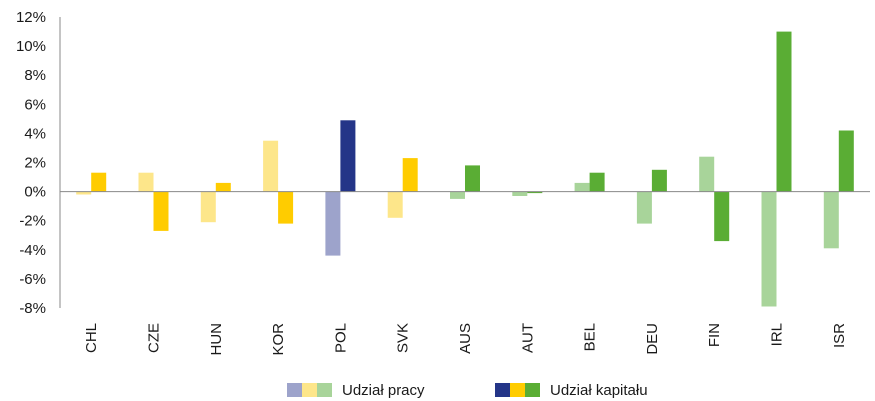  Describe the element at coordinates (223, 187) in the screenshot. I see `bar-capital-hun` at that location.